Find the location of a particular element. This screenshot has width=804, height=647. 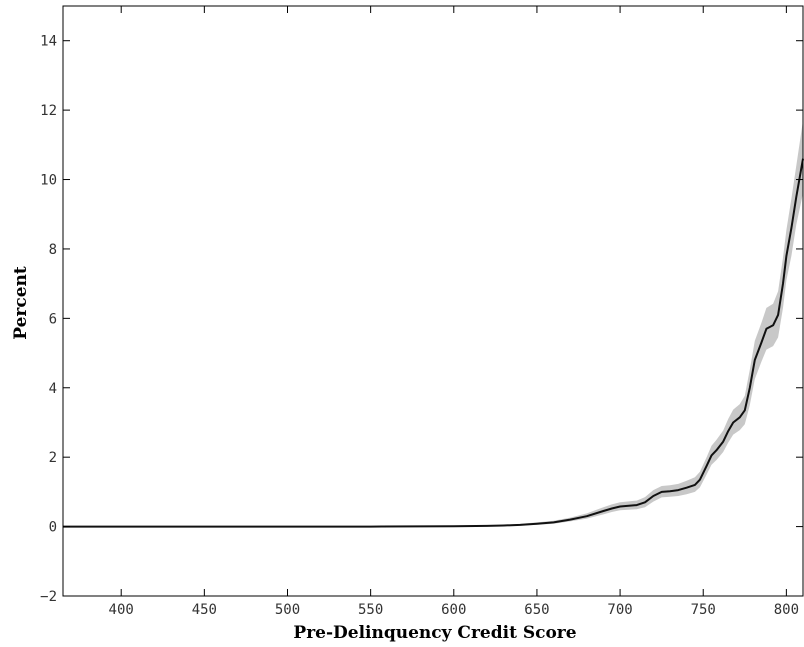

x-tick-label: 550 is located at coordinates (370, 610).